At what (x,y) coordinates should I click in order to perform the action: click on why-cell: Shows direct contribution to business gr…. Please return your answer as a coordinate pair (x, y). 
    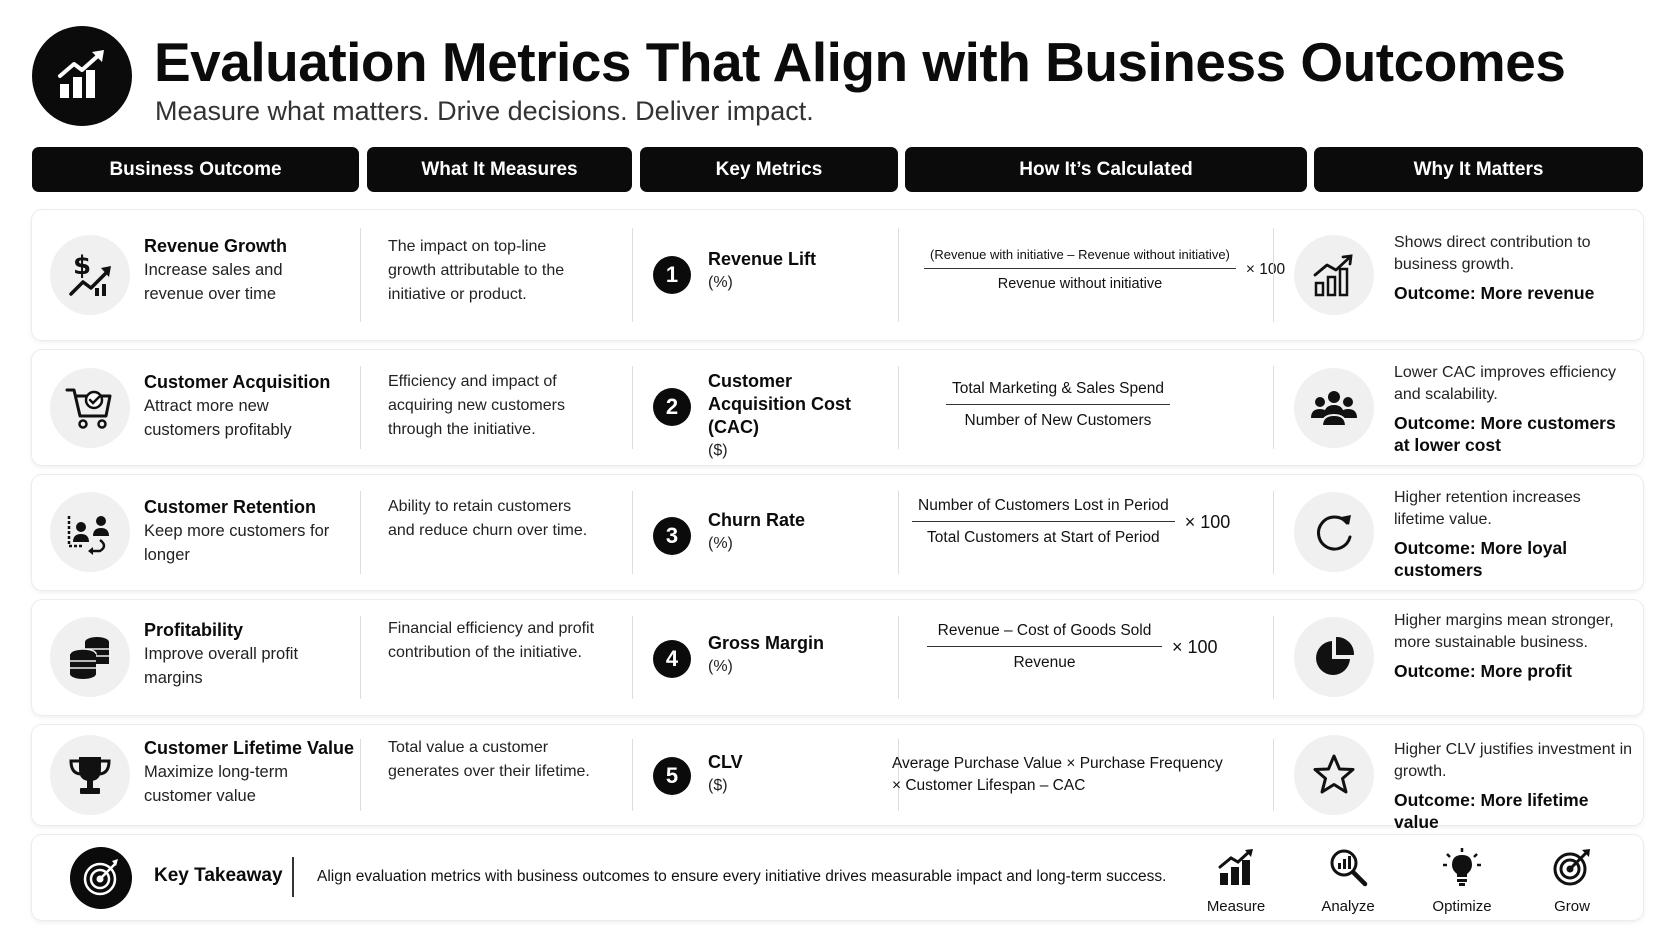
    Looking at the image, I should click on (1514, 268).